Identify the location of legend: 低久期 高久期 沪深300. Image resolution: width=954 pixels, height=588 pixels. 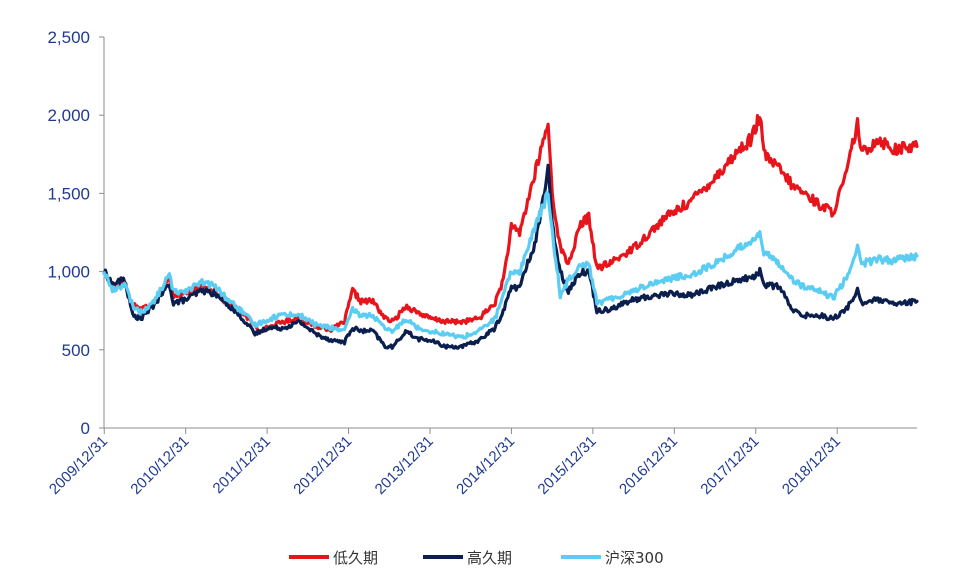
(476, 558).